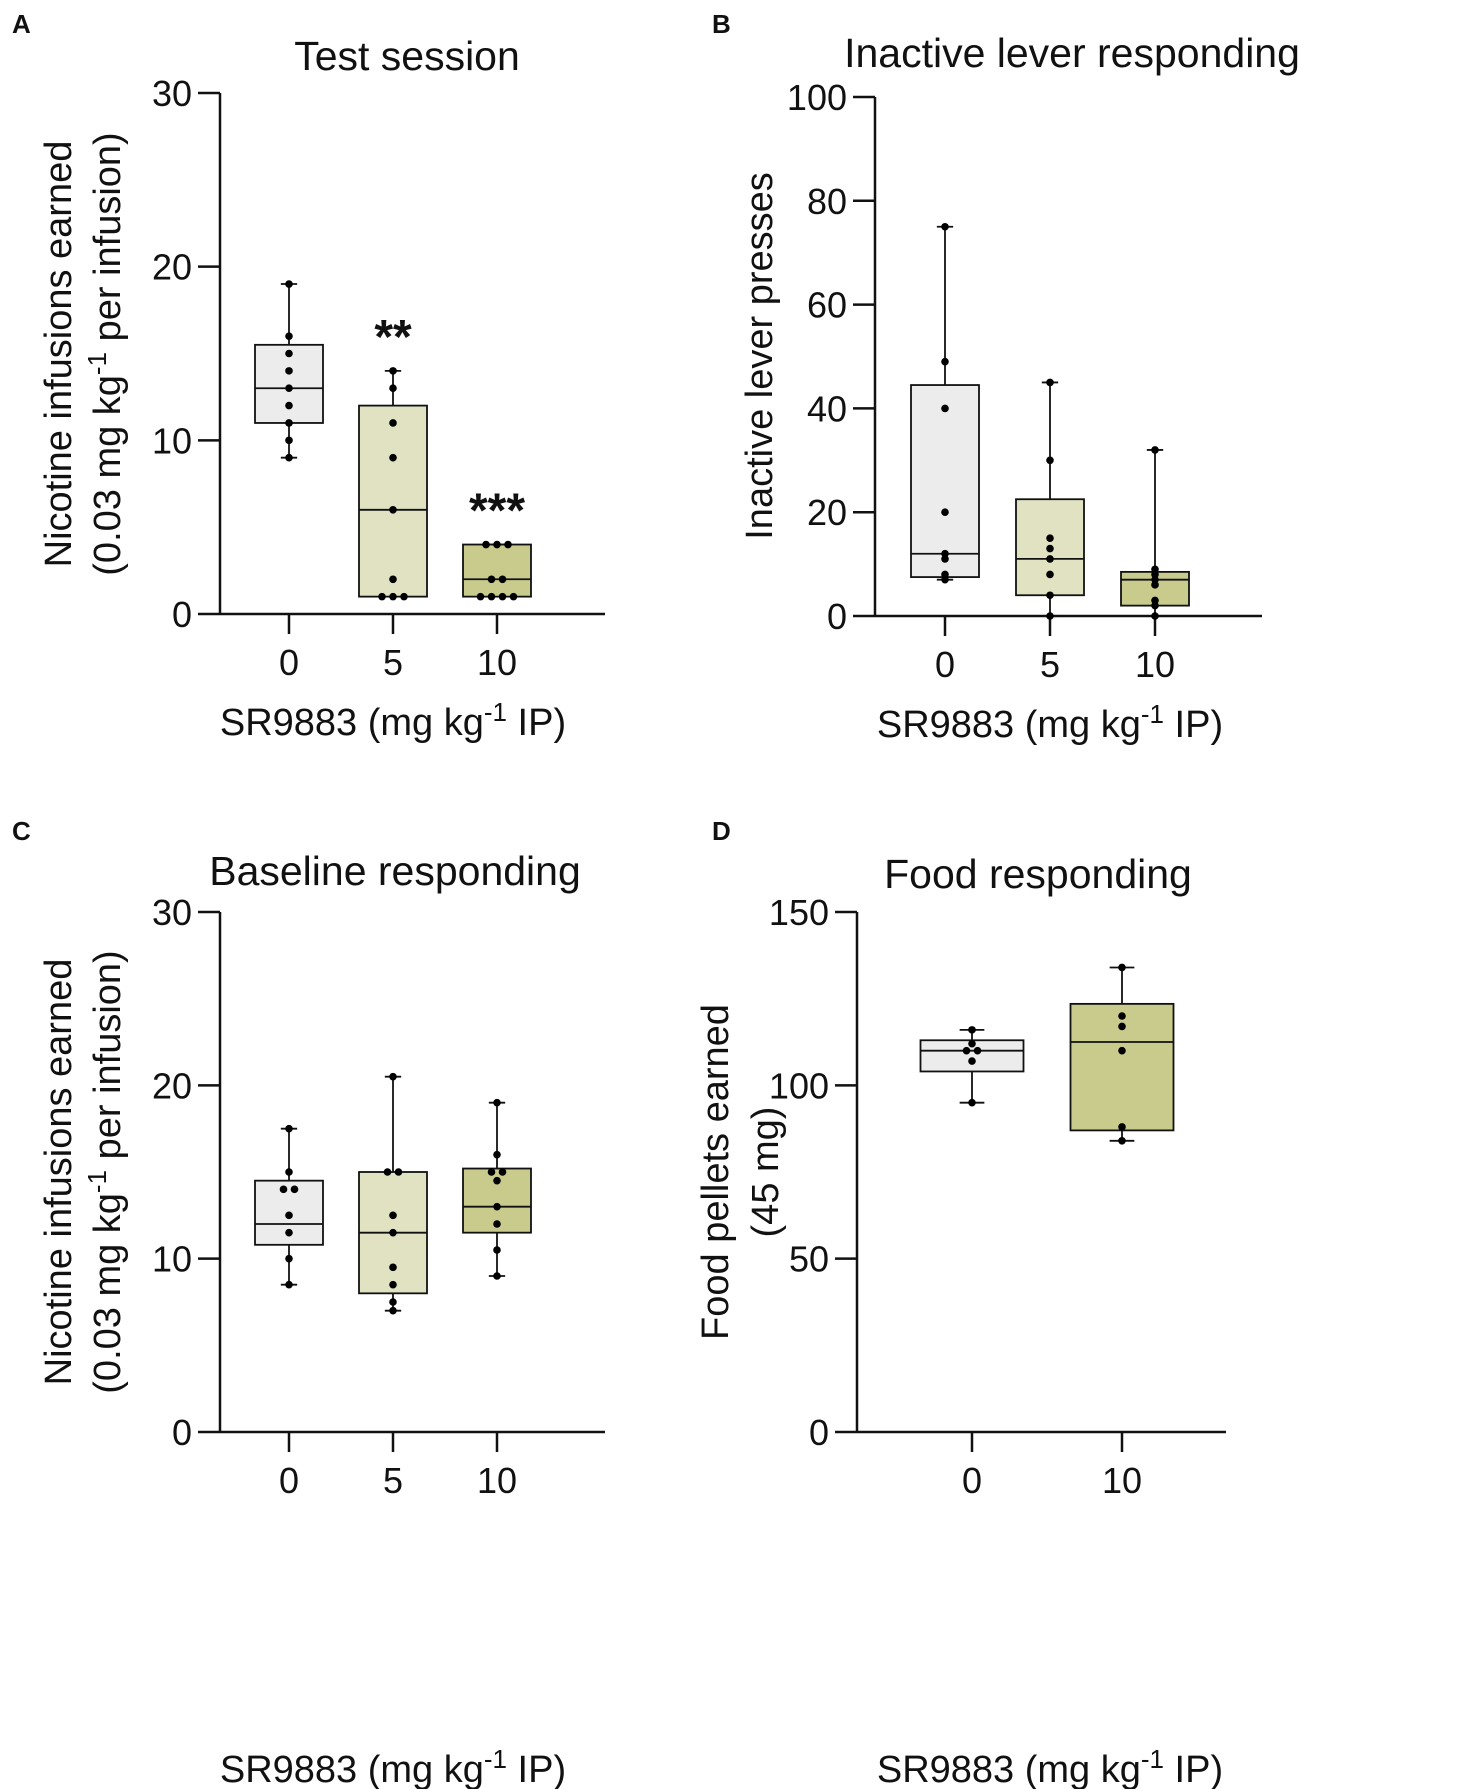  I want to click on y-tick-label: 50, so click(809, 1259).